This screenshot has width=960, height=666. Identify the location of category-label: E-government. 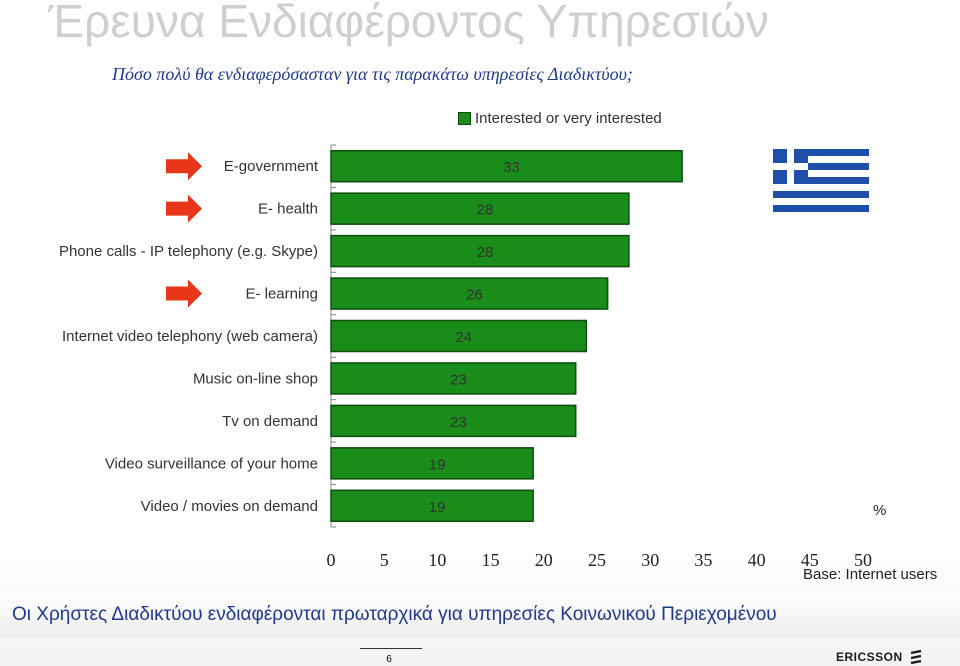
(271, 166).